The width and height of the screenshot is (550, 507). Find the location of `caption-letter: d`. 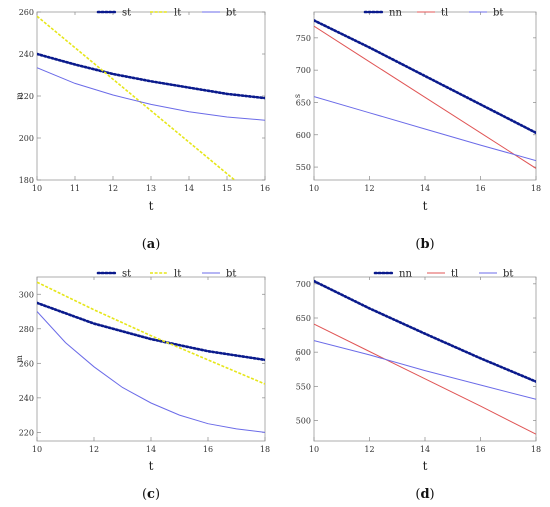

caption-letter: d is located at coordinates (424, 494).